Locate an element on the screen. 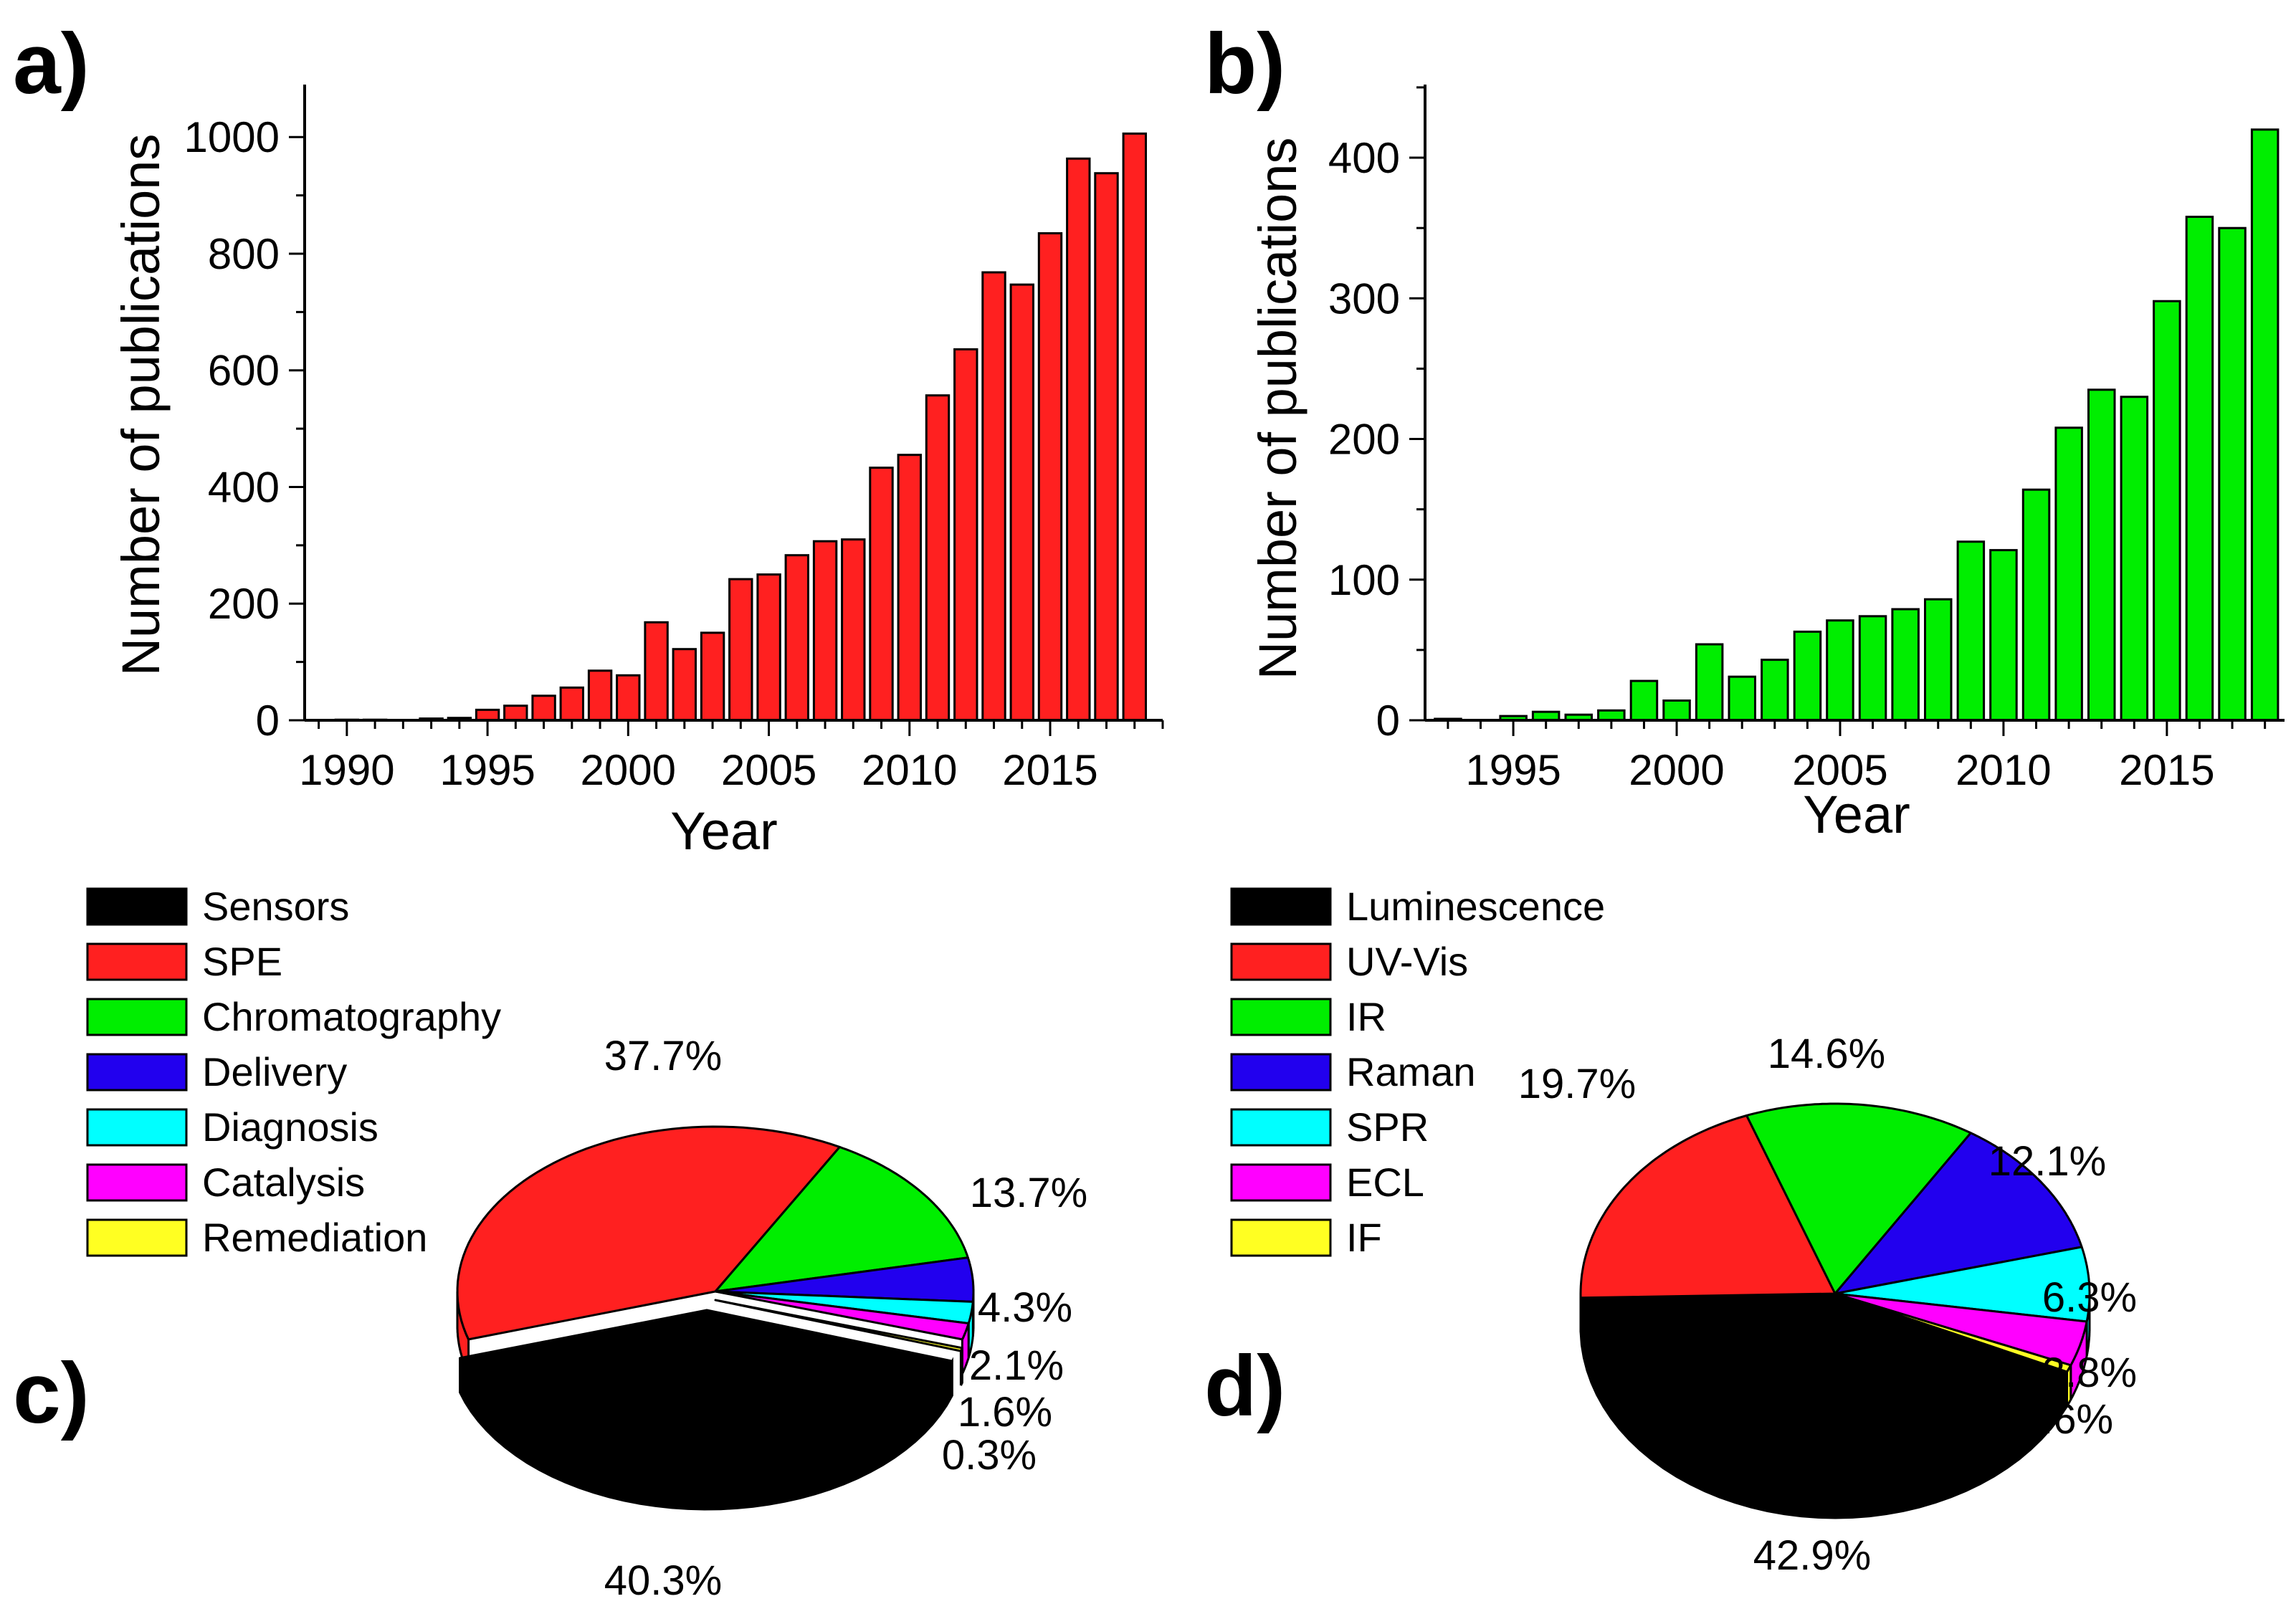 The height and width of the screenshot is (1619, 2296). bar-a-2002 is located at coordinates (684, 685).